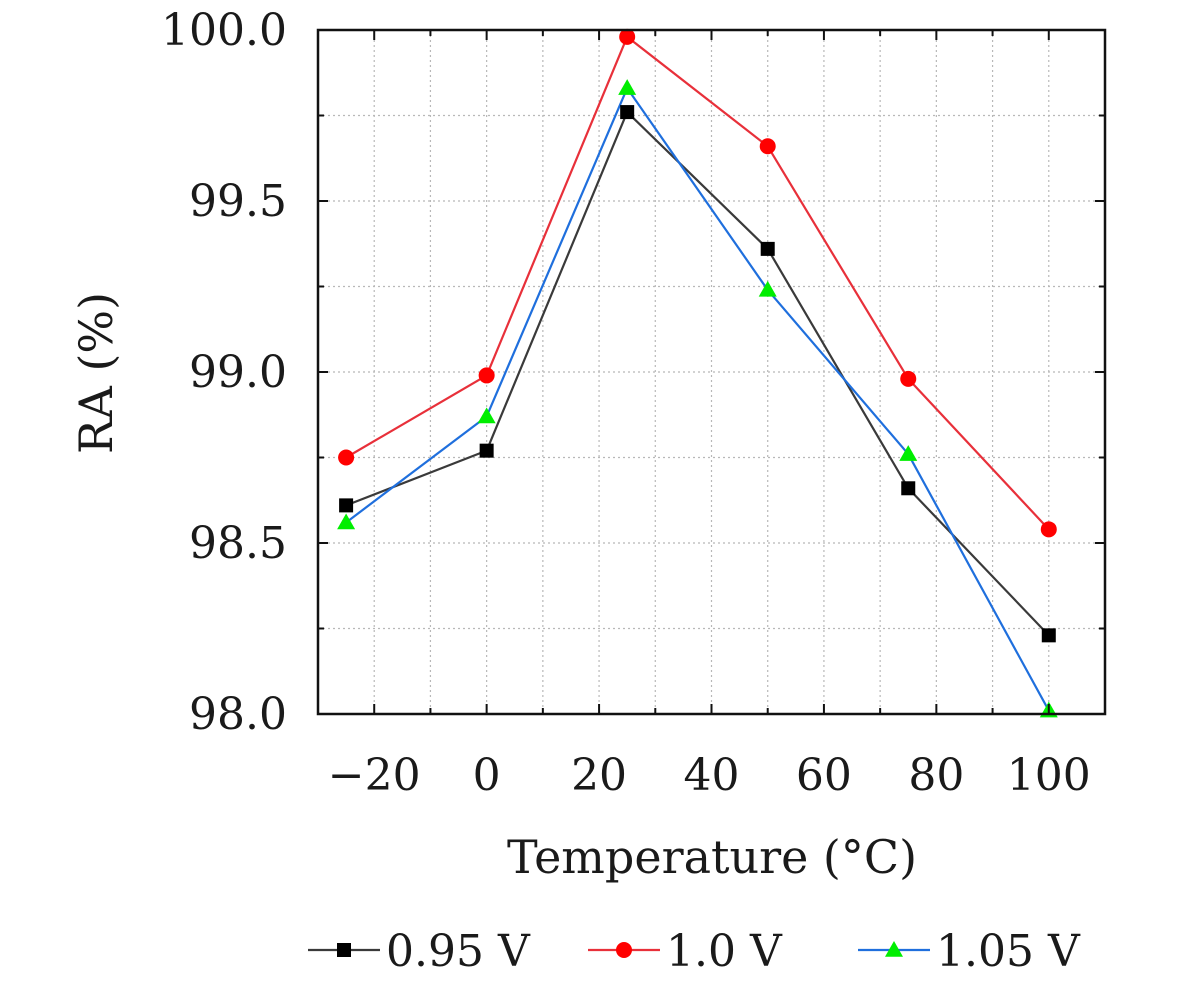  I want to click on legend-item: 1.0 V, so click(685, 951).